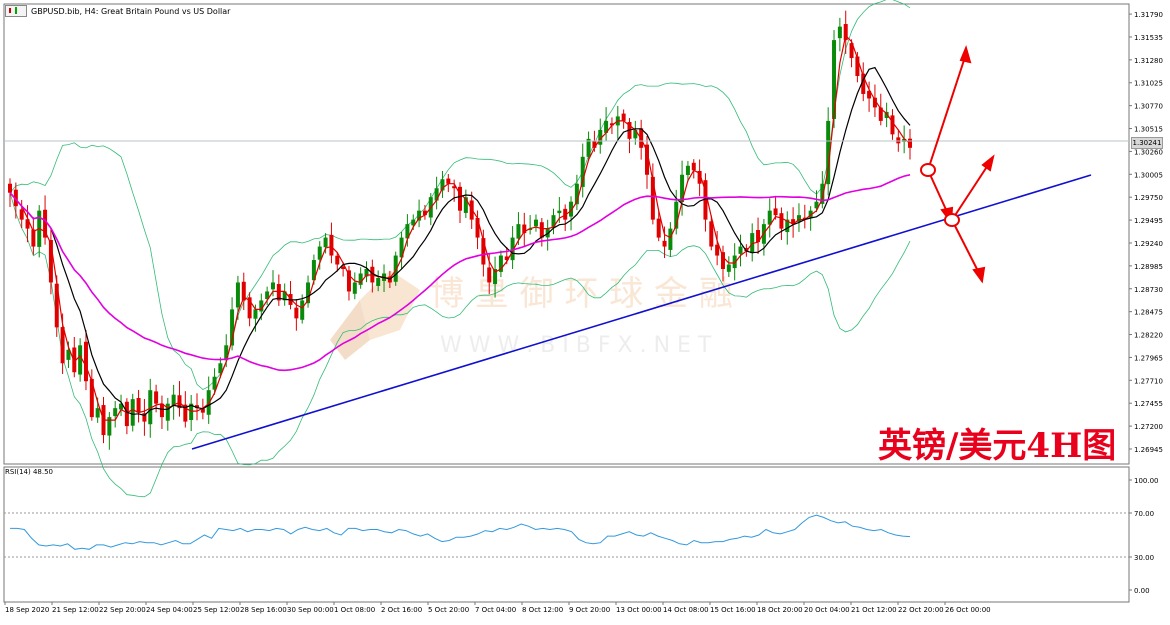 This screenshot has height=625, width=1170. Describe the element at coordinates (1148, 130) in the screenshot. I see `price-tick-label: 1.30515` at that location.